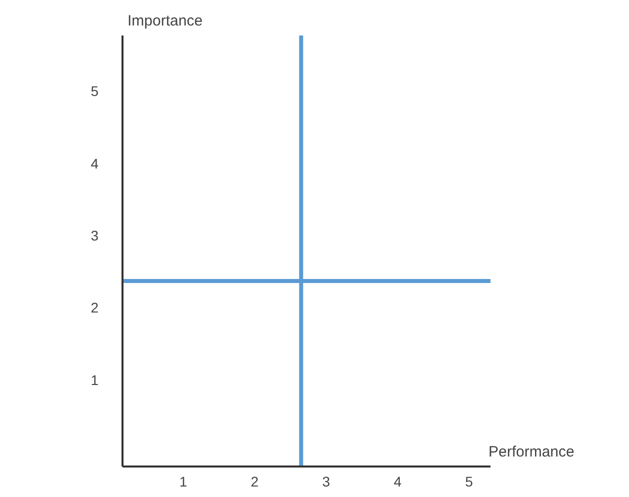 The image size is (629, 497). What do you see at coordinates (94, 91) in the screenshot?
I see `y-tick-label: 5` at bounding box center [94, 91].